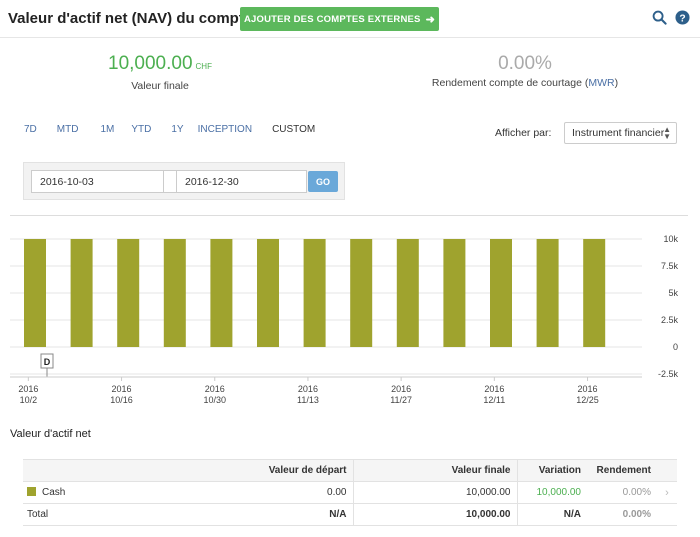 Image resolution: width=700 pixels, height=537 pixels. I want to click on display-by-label: Afficher par:, so click(523, 133).